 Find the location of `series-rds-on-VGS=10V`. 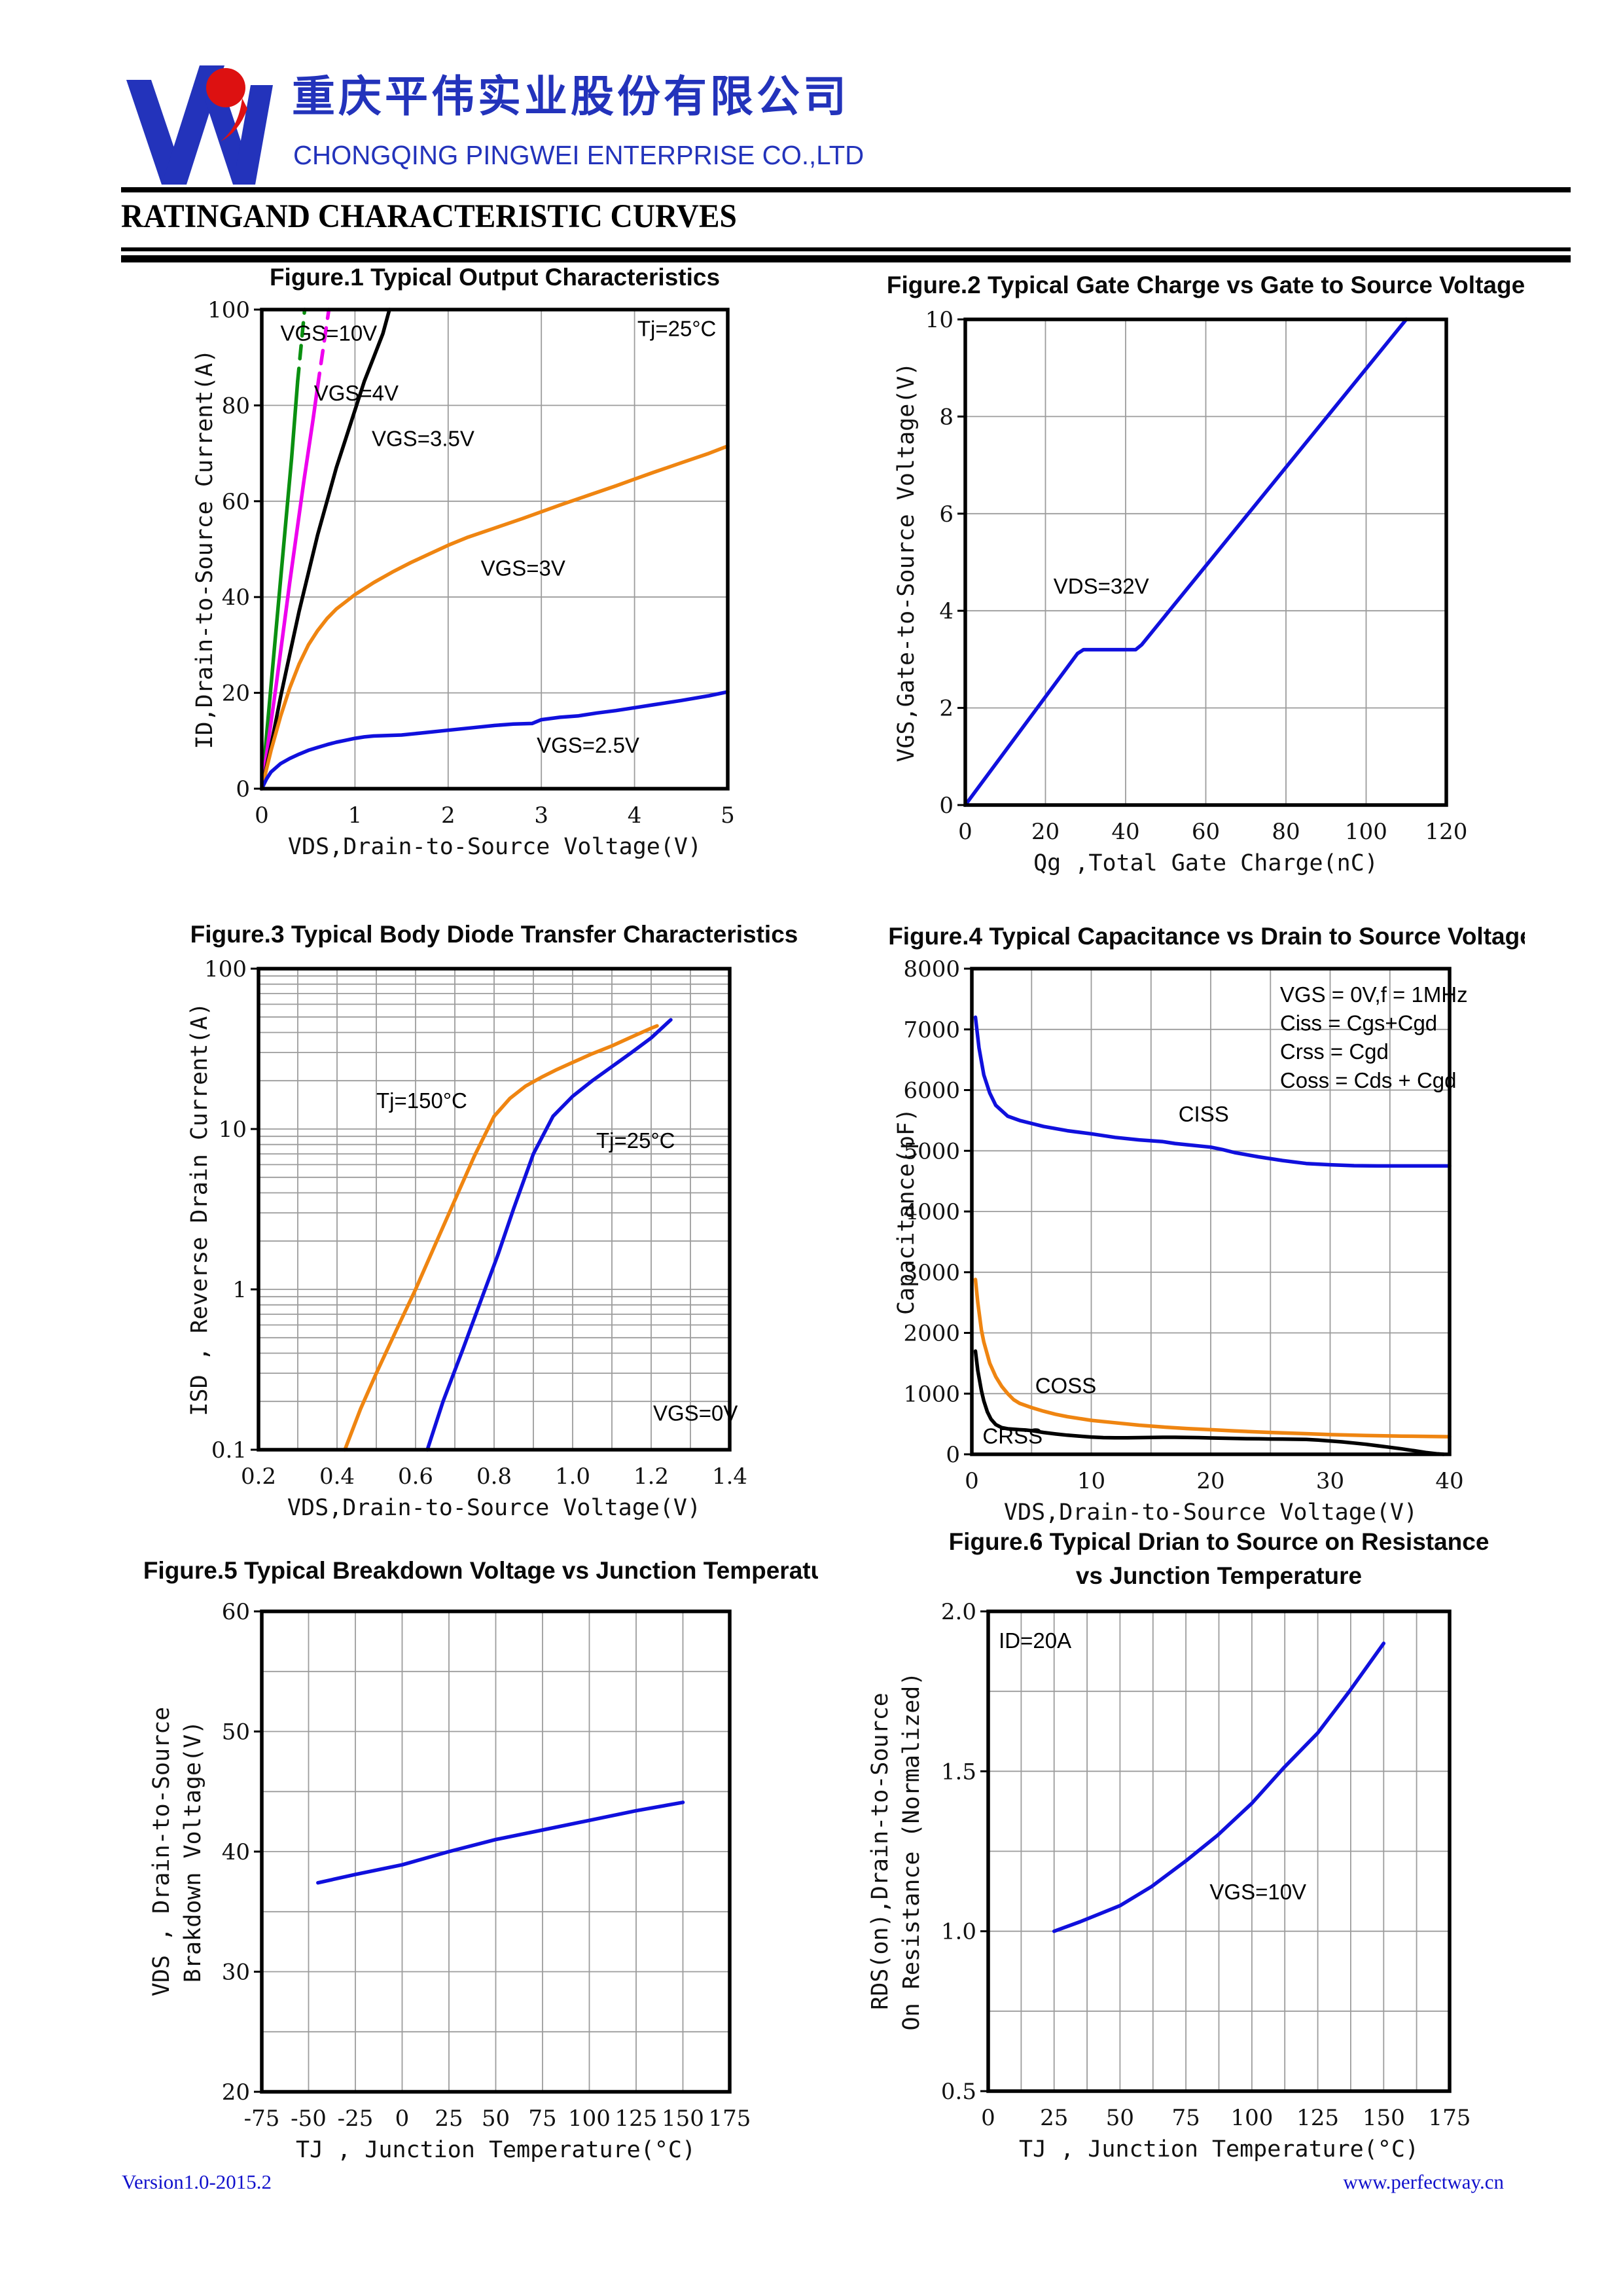

series-rds-on-VGS=10V is located at coordinates (1219, 1787).